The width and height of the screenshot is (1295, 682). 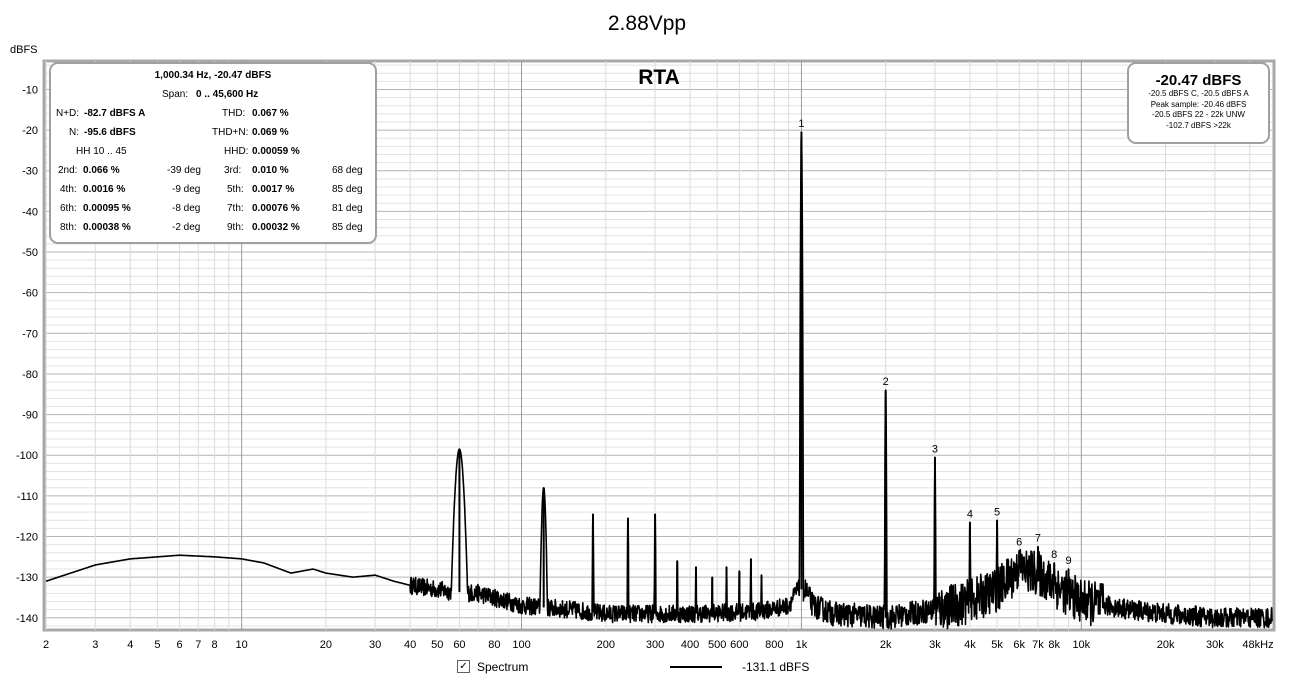 I want to click on chart-title: 2.88Vpp, so click(x=647, y=23).